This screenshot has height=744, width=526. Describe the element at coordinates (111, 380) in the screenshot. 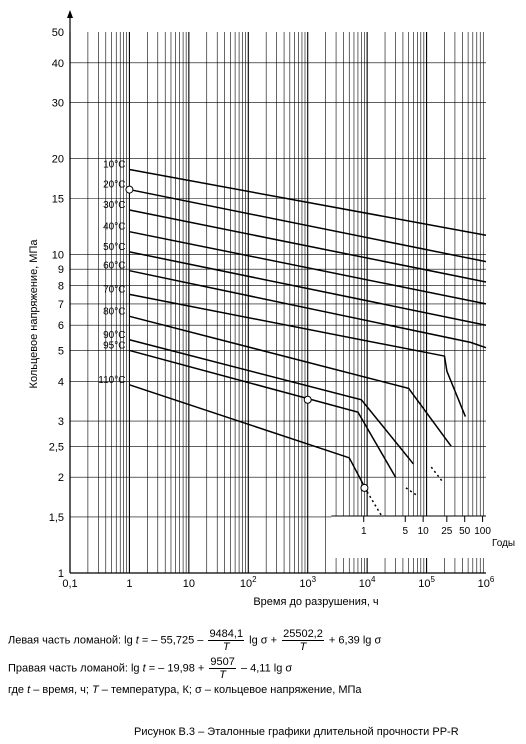

I see `series-label: 110°C` at that location.